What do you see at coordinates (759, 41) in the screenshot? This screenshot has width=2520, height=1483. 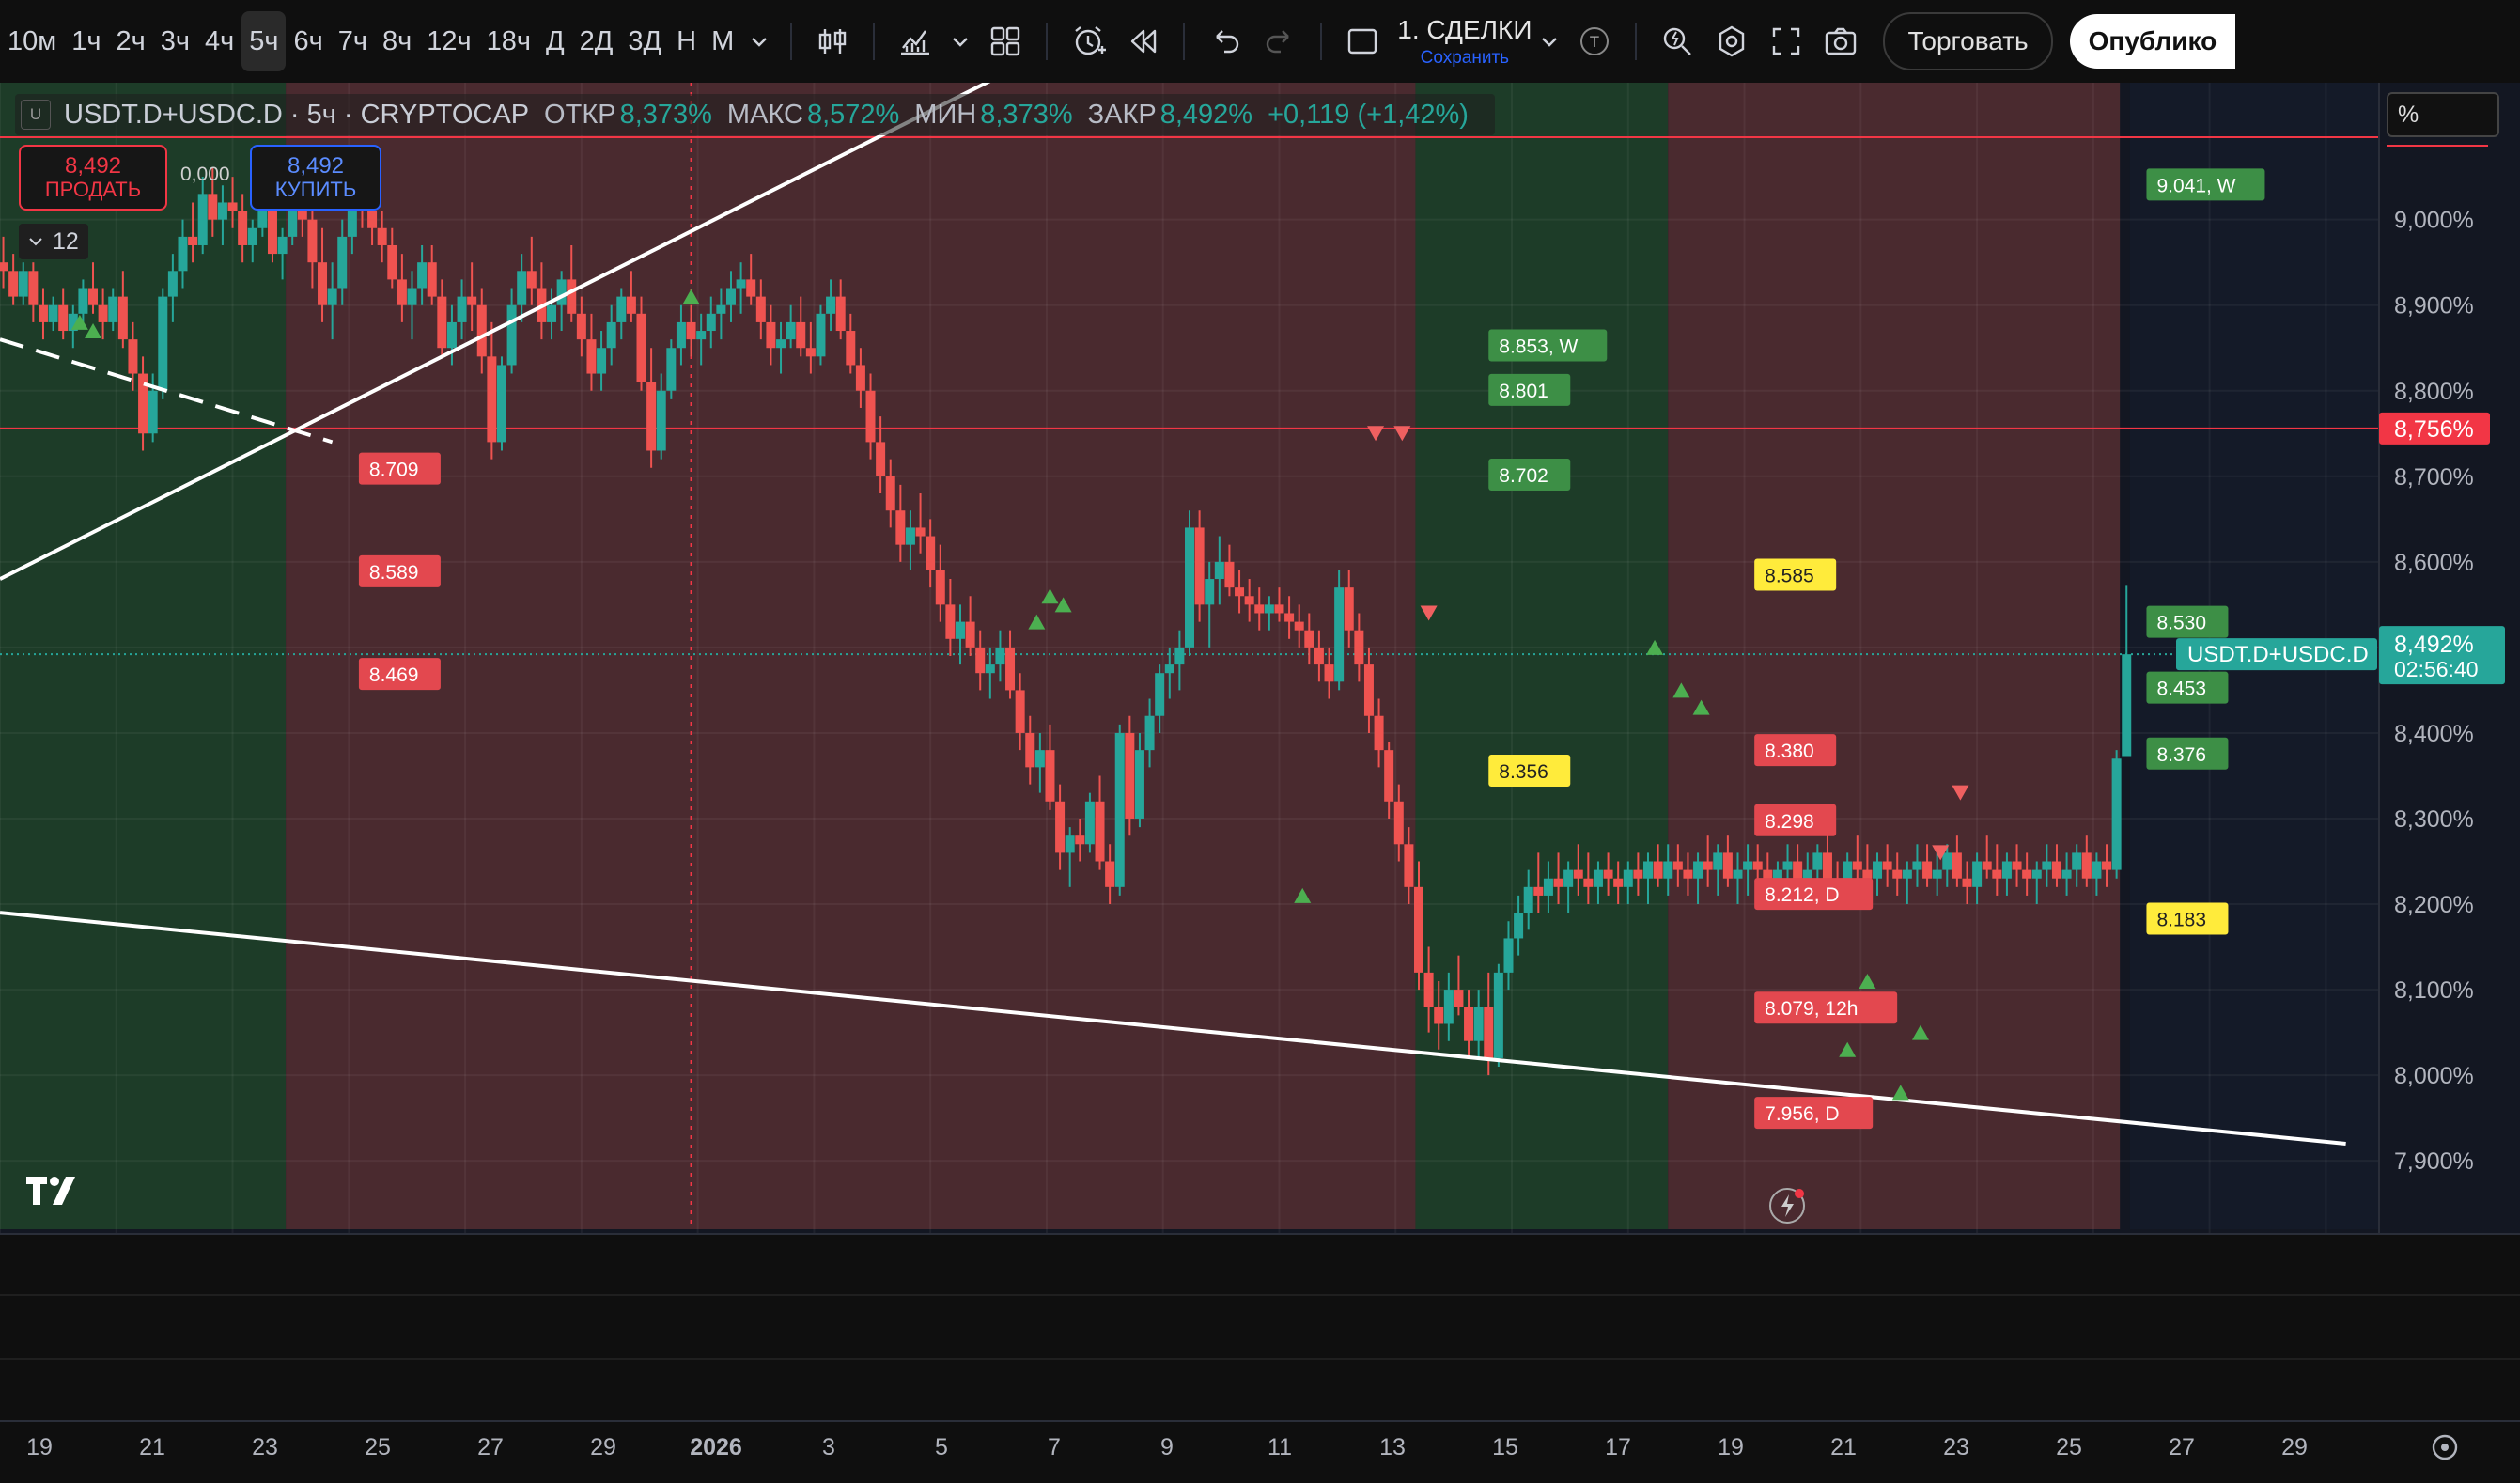 I see `timeframe-dropdown-icon` at bounding box center [759, 41].